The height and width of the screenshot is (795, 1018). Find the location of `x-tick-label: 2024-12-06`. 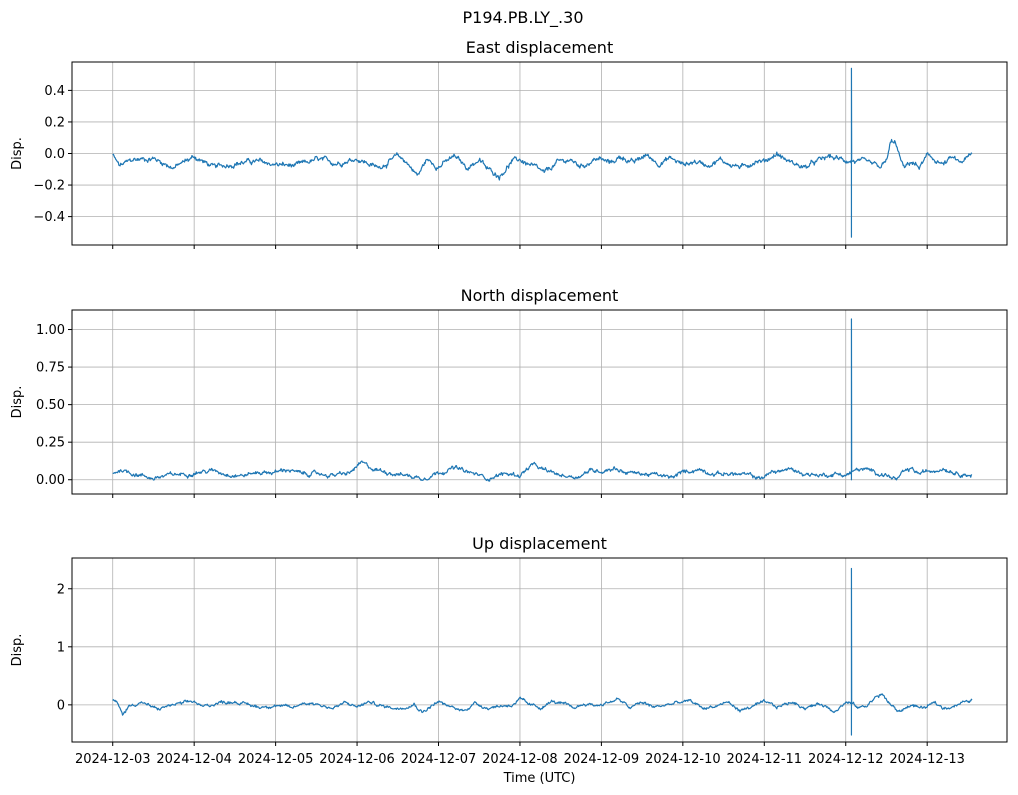

x-tick-label: 2024-12-06 is located at coordinates (357, 759).